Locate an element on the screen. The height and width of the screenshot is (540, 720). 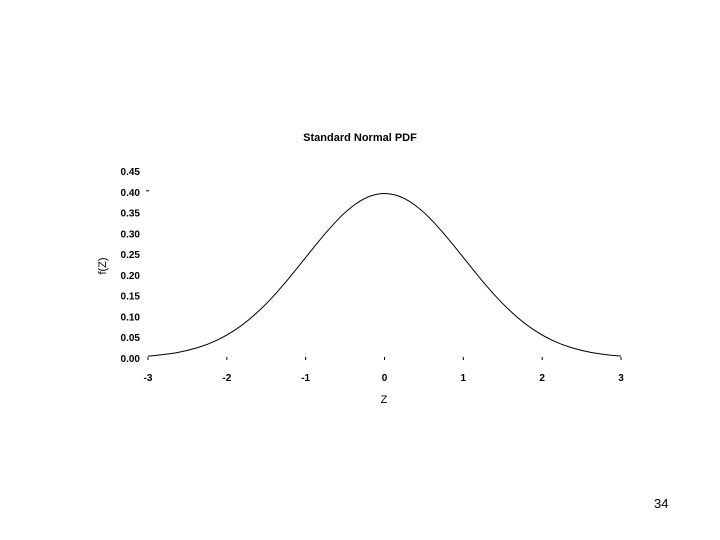
x-tick-label: -2 is located at coordinates (226, 378).